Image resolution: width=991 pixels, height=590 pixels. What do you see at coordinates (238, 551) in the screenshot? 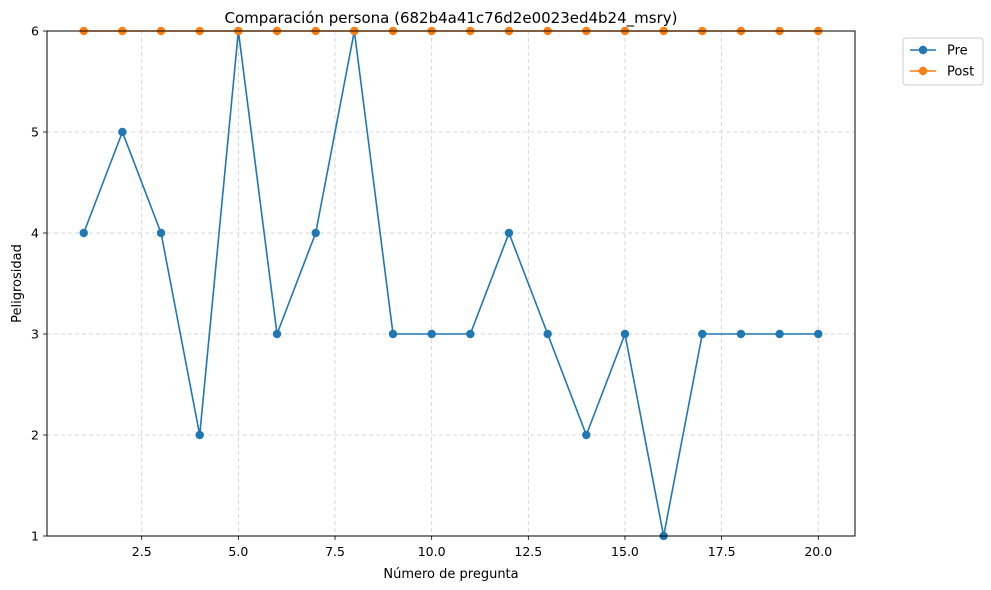
I see `x-tick-label: 5.0` at bounding box center [238, 551].